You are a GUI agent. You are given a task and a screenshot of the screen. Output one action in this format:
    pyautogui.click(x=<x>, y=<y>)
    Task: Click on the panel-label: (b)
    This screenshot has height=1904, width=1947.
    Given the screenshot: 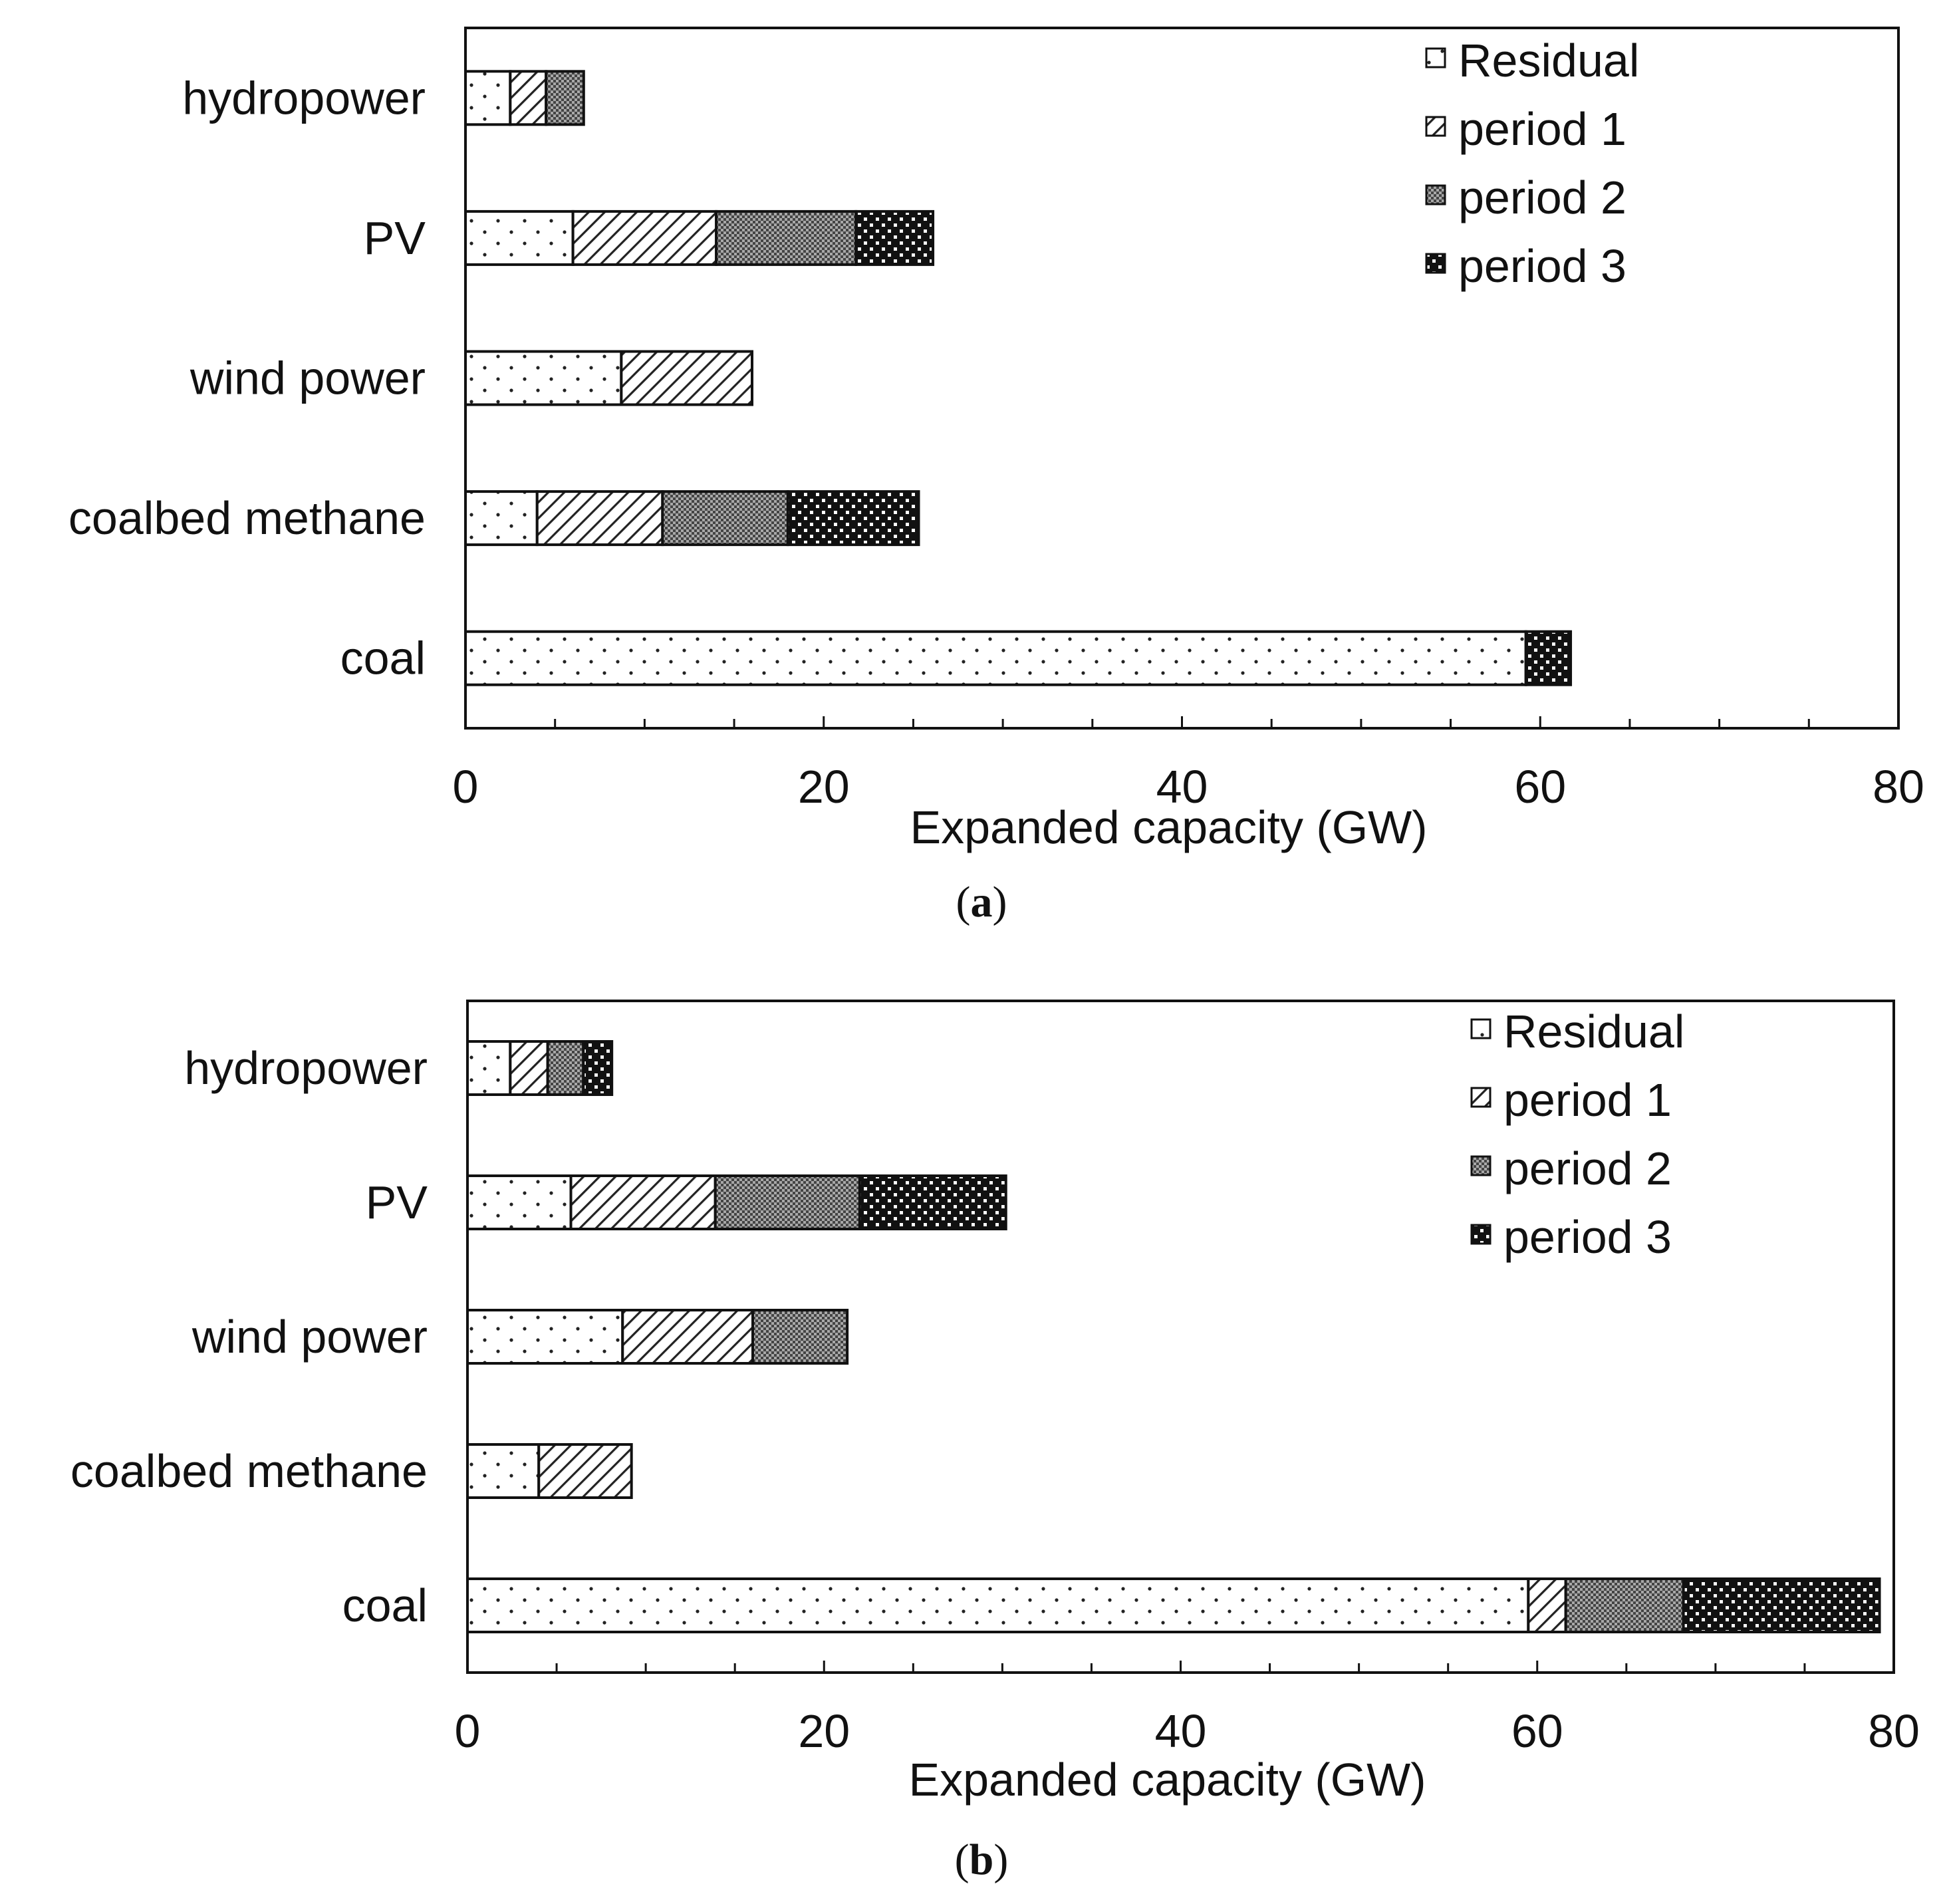 What is the action you would take?
    pyautogui.click(x=982, y=1860)
    